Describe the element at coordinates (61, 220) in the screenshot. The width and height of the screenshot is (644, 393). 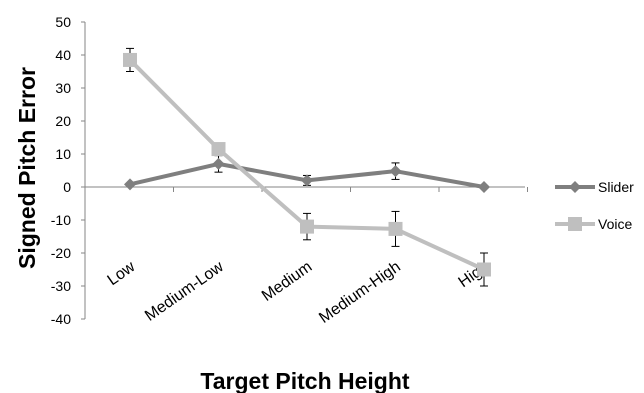
I see `y-tick-label: -10` at that location.